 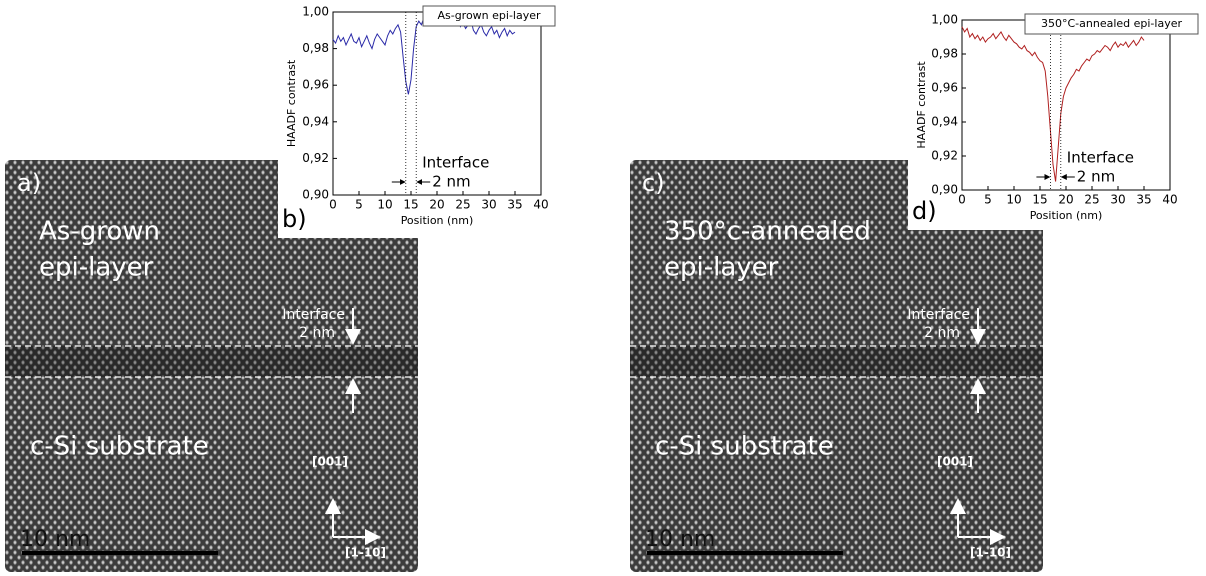 I want to click on panel-letter: d), so click(x=924, y=211).